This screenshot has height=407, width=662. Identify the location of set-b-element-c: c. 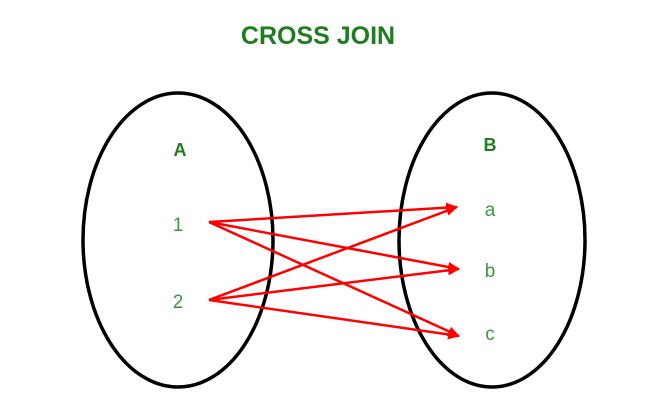
(490, 334).